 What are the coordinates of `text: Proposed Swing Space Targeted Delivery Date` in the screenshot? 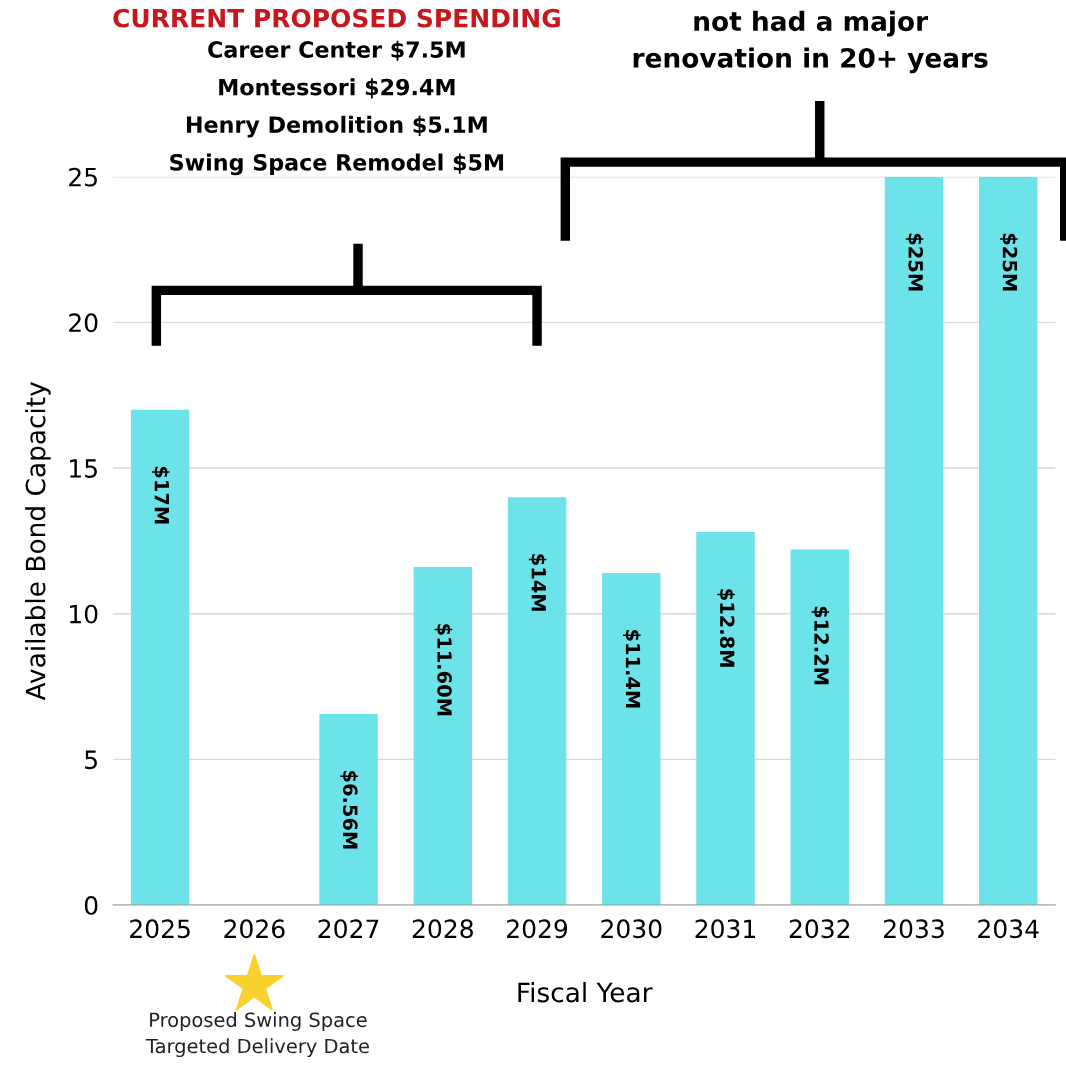 It's located at (257, 1035).